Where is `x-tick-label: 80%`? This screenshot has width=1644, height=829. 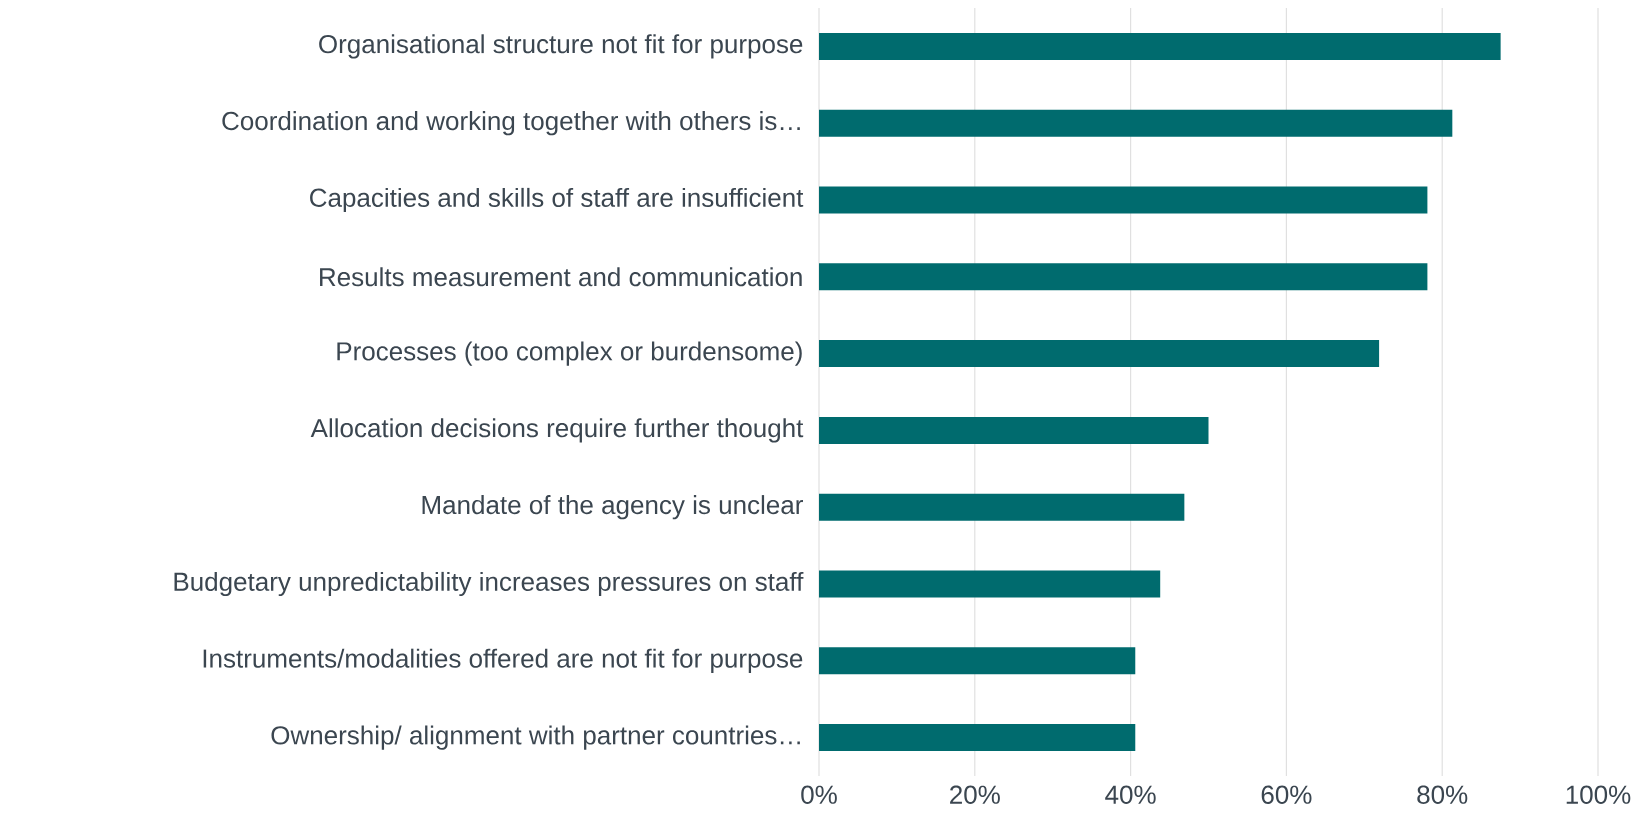 x-tick-label: 80% is located at coordinates (1442, 794).